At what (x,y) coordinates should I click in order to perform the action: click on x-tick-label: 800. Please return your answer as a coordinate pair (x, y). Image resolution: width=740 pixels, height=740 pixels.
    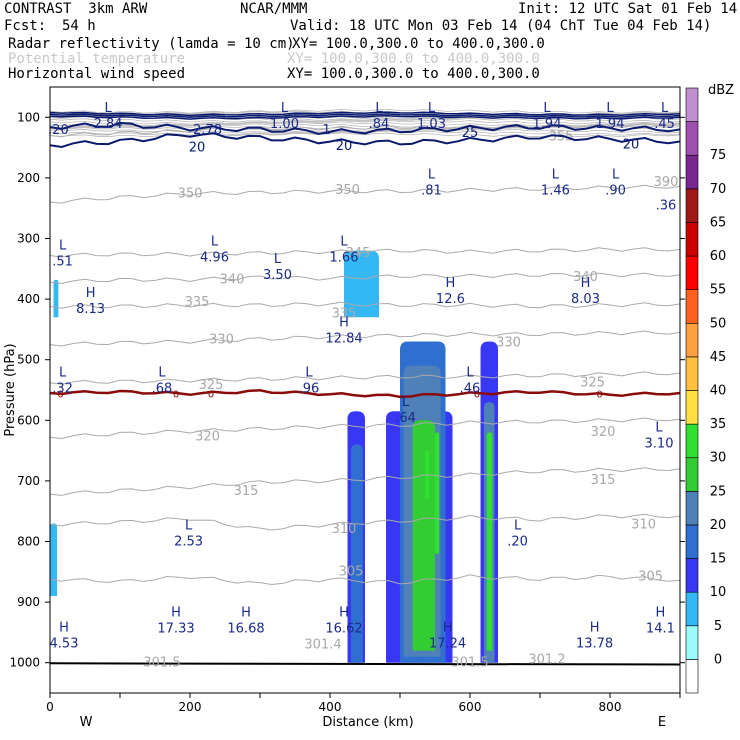
    Looking at the image, I should click on (610, 707).